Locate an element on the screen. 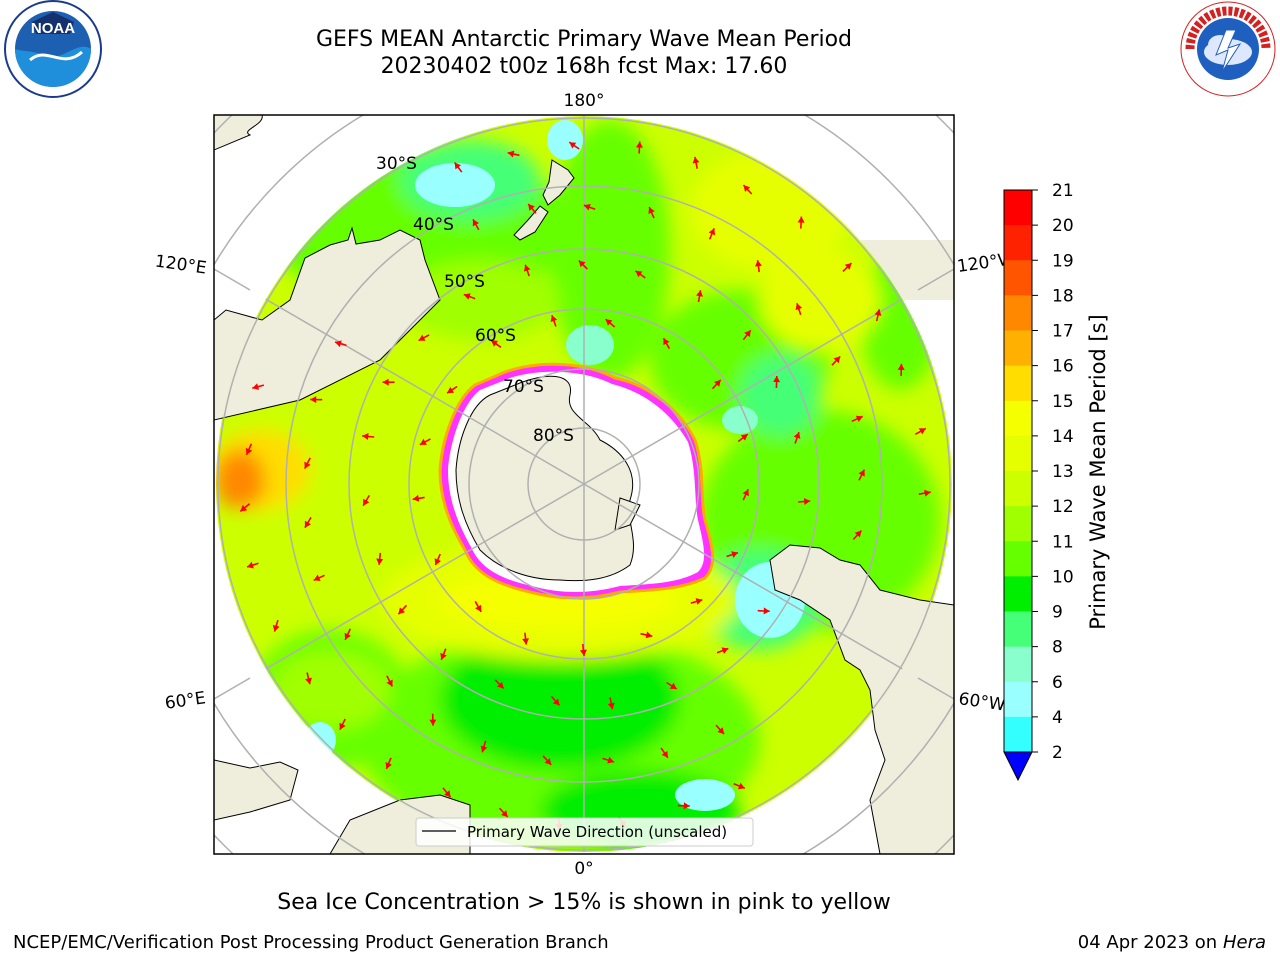  colorbar-tick-label: 17 is located at coordinates (1063, 332).